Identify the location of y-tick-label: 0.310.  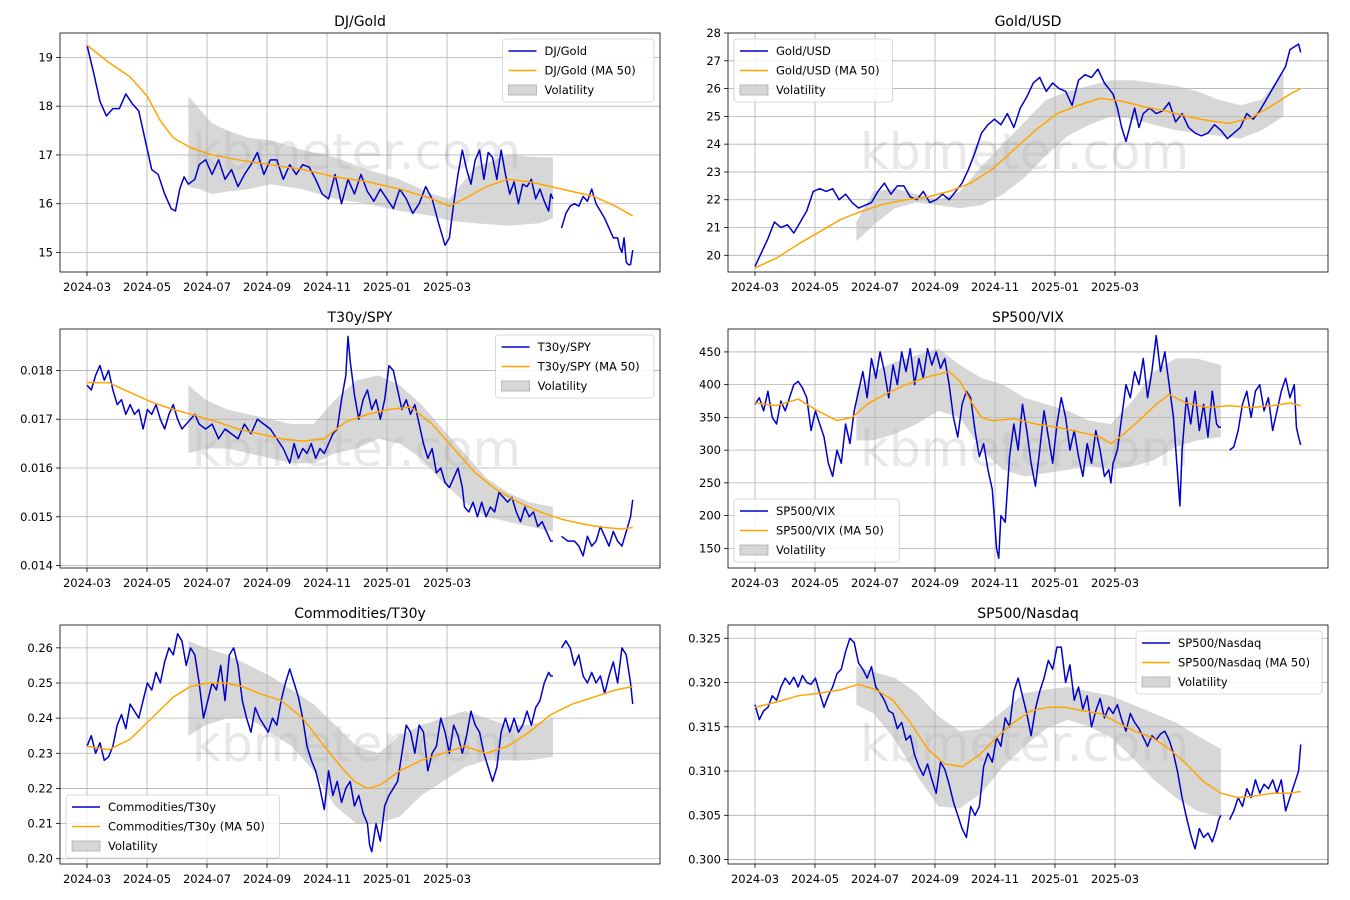
(704, 771).